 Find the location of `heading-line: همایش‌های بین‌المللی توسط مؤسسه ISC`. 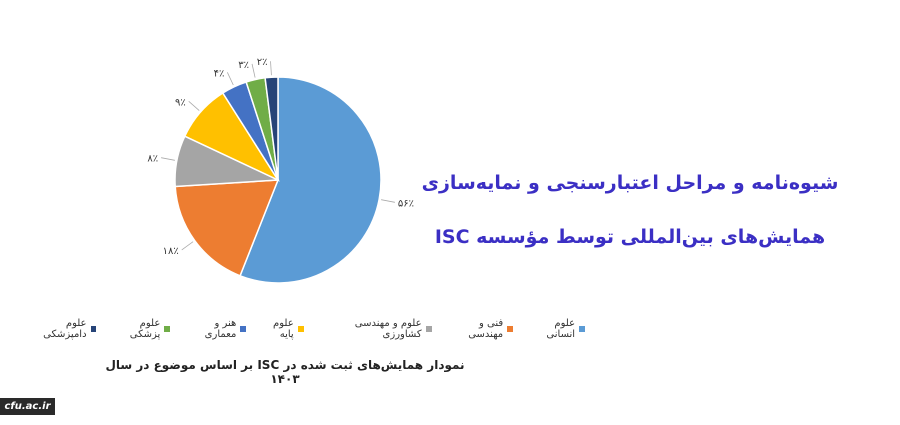

heading-line: همایش‌های بین‌المللی توسط مؤسسه ISC is located at coordinates (630, 237).